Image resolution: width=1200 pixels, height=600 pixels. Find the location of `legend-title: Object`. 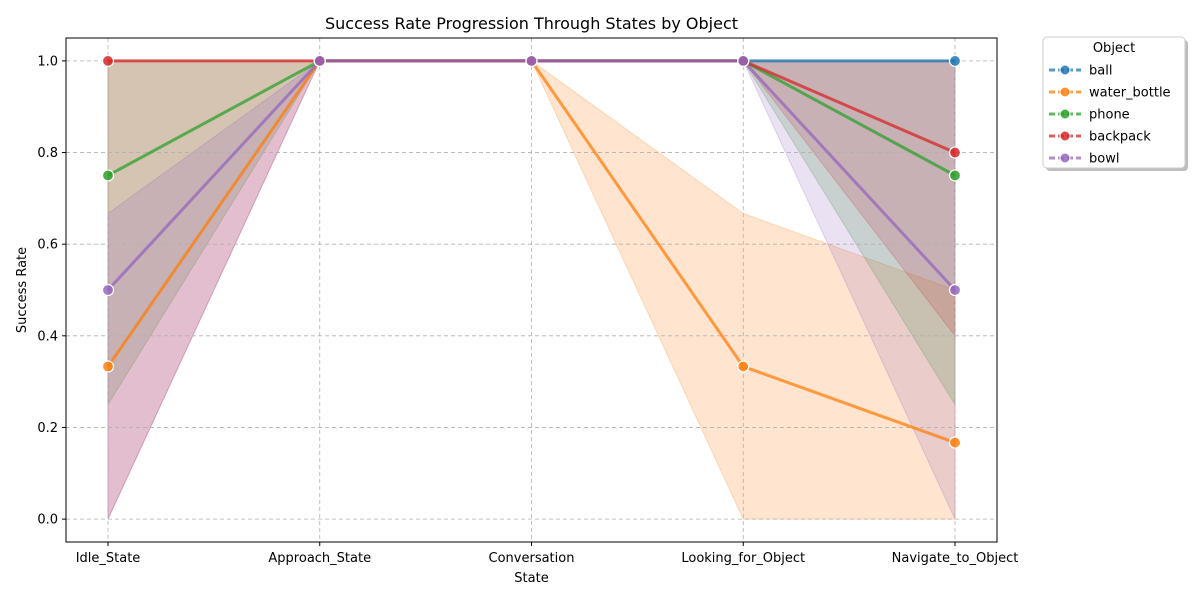

legend-title: Object is located at coordinates (1114, 48).